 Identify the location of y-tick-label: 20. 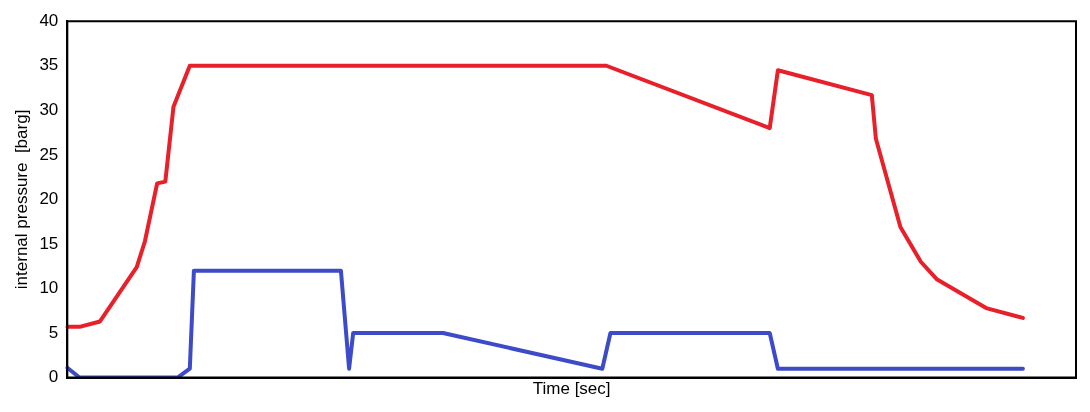
(49, 199).